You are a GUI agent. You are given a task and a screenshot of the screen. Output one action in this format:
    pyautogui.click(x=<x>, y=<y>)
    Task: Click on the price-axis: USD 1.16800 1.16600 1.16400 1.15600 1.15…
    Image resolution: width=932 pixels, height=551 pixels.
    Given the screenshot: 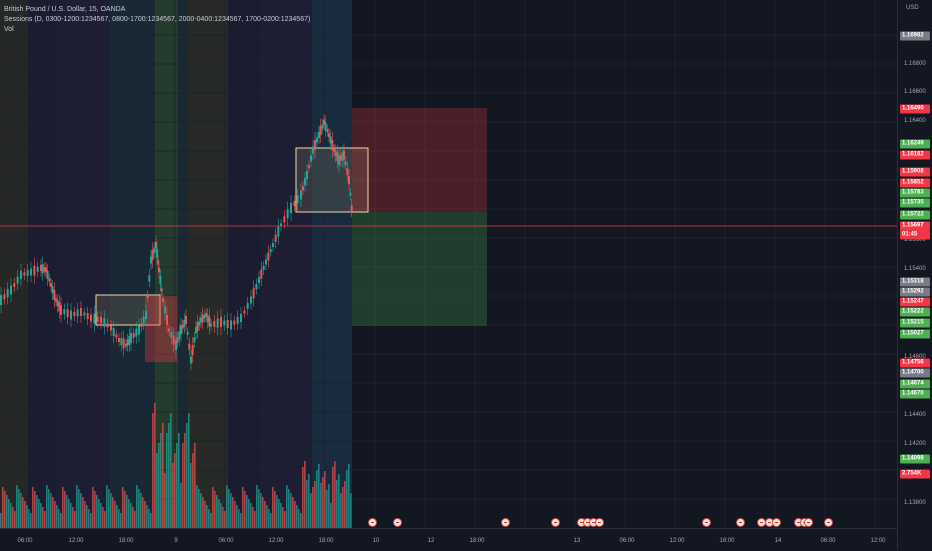 What is the action you would take?
    pyautogui.click(x=914, y=275)
    